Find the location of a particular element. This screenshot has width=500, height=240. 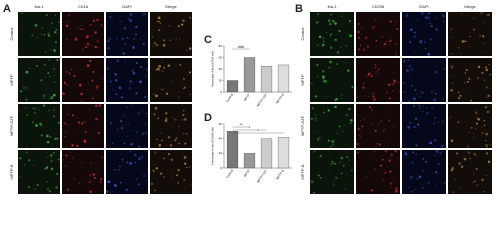

panel-letter: B is located at coordinates (299, 9).